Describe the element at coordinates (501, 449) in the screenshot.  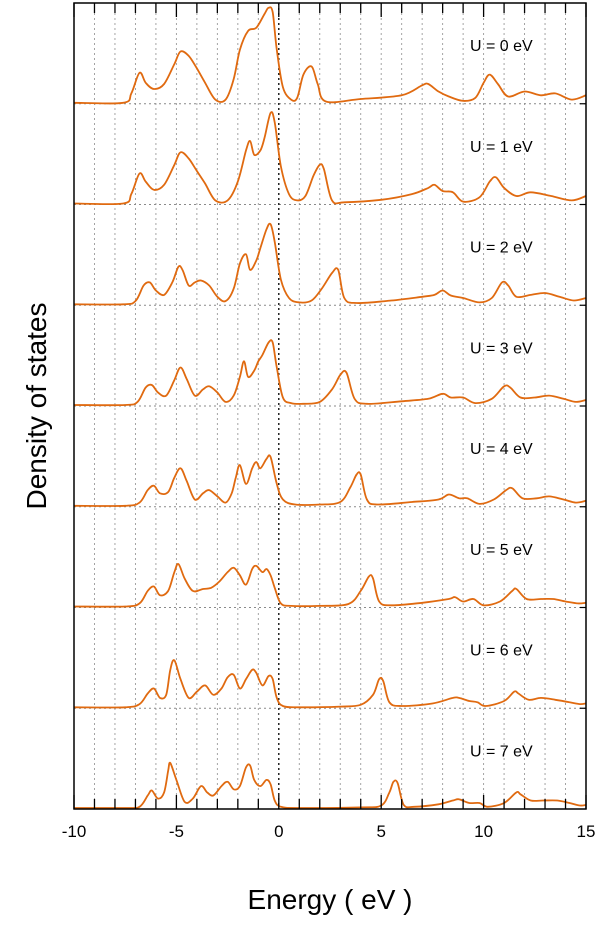
I see `panel-label-u4: U = 4 eV` at that location.